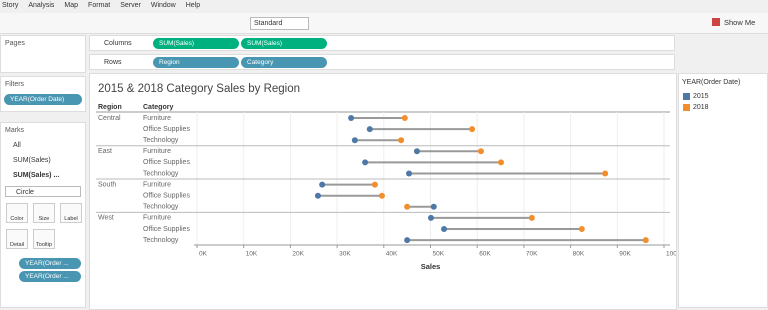  I want to click on menu-item: Window, so click(163, 5).